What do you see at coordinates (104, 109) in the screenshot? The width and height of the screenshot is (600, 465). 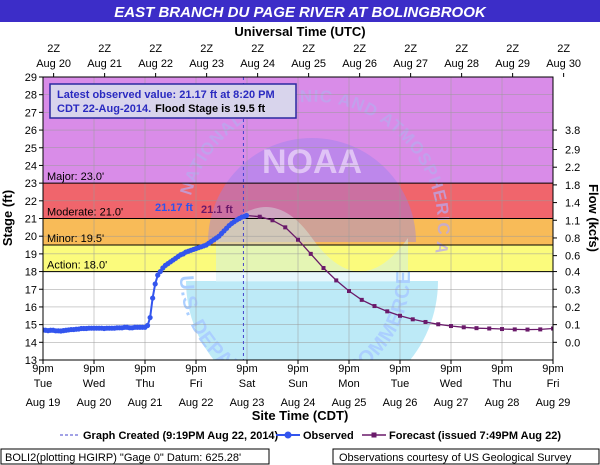 I see `info-line-2-date: CDT 22-Aug-2014.` at bounding box center [104, 109].